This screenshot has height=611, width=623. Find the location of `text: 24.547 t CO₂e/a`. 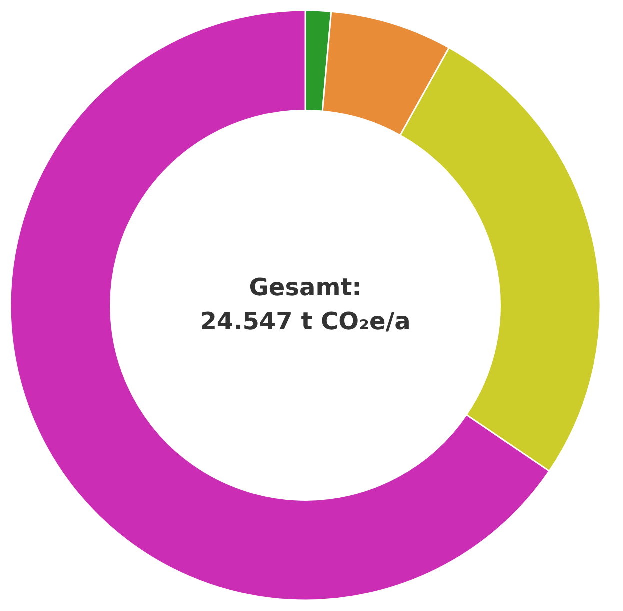

text: 24.547 t CO₂e/a is located at coordinates (305, 322).